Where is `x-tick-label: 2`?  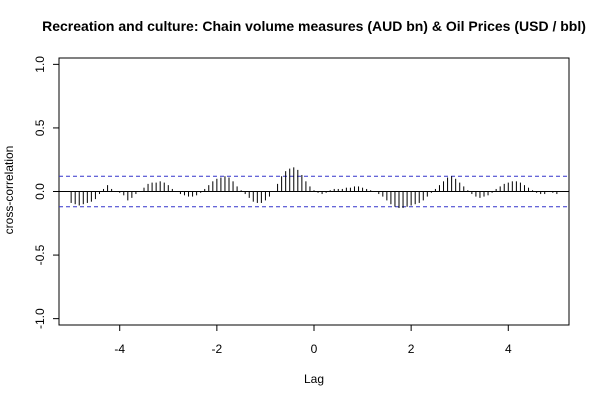
x-tick-label: 2 is located at coordinates (411, 349).